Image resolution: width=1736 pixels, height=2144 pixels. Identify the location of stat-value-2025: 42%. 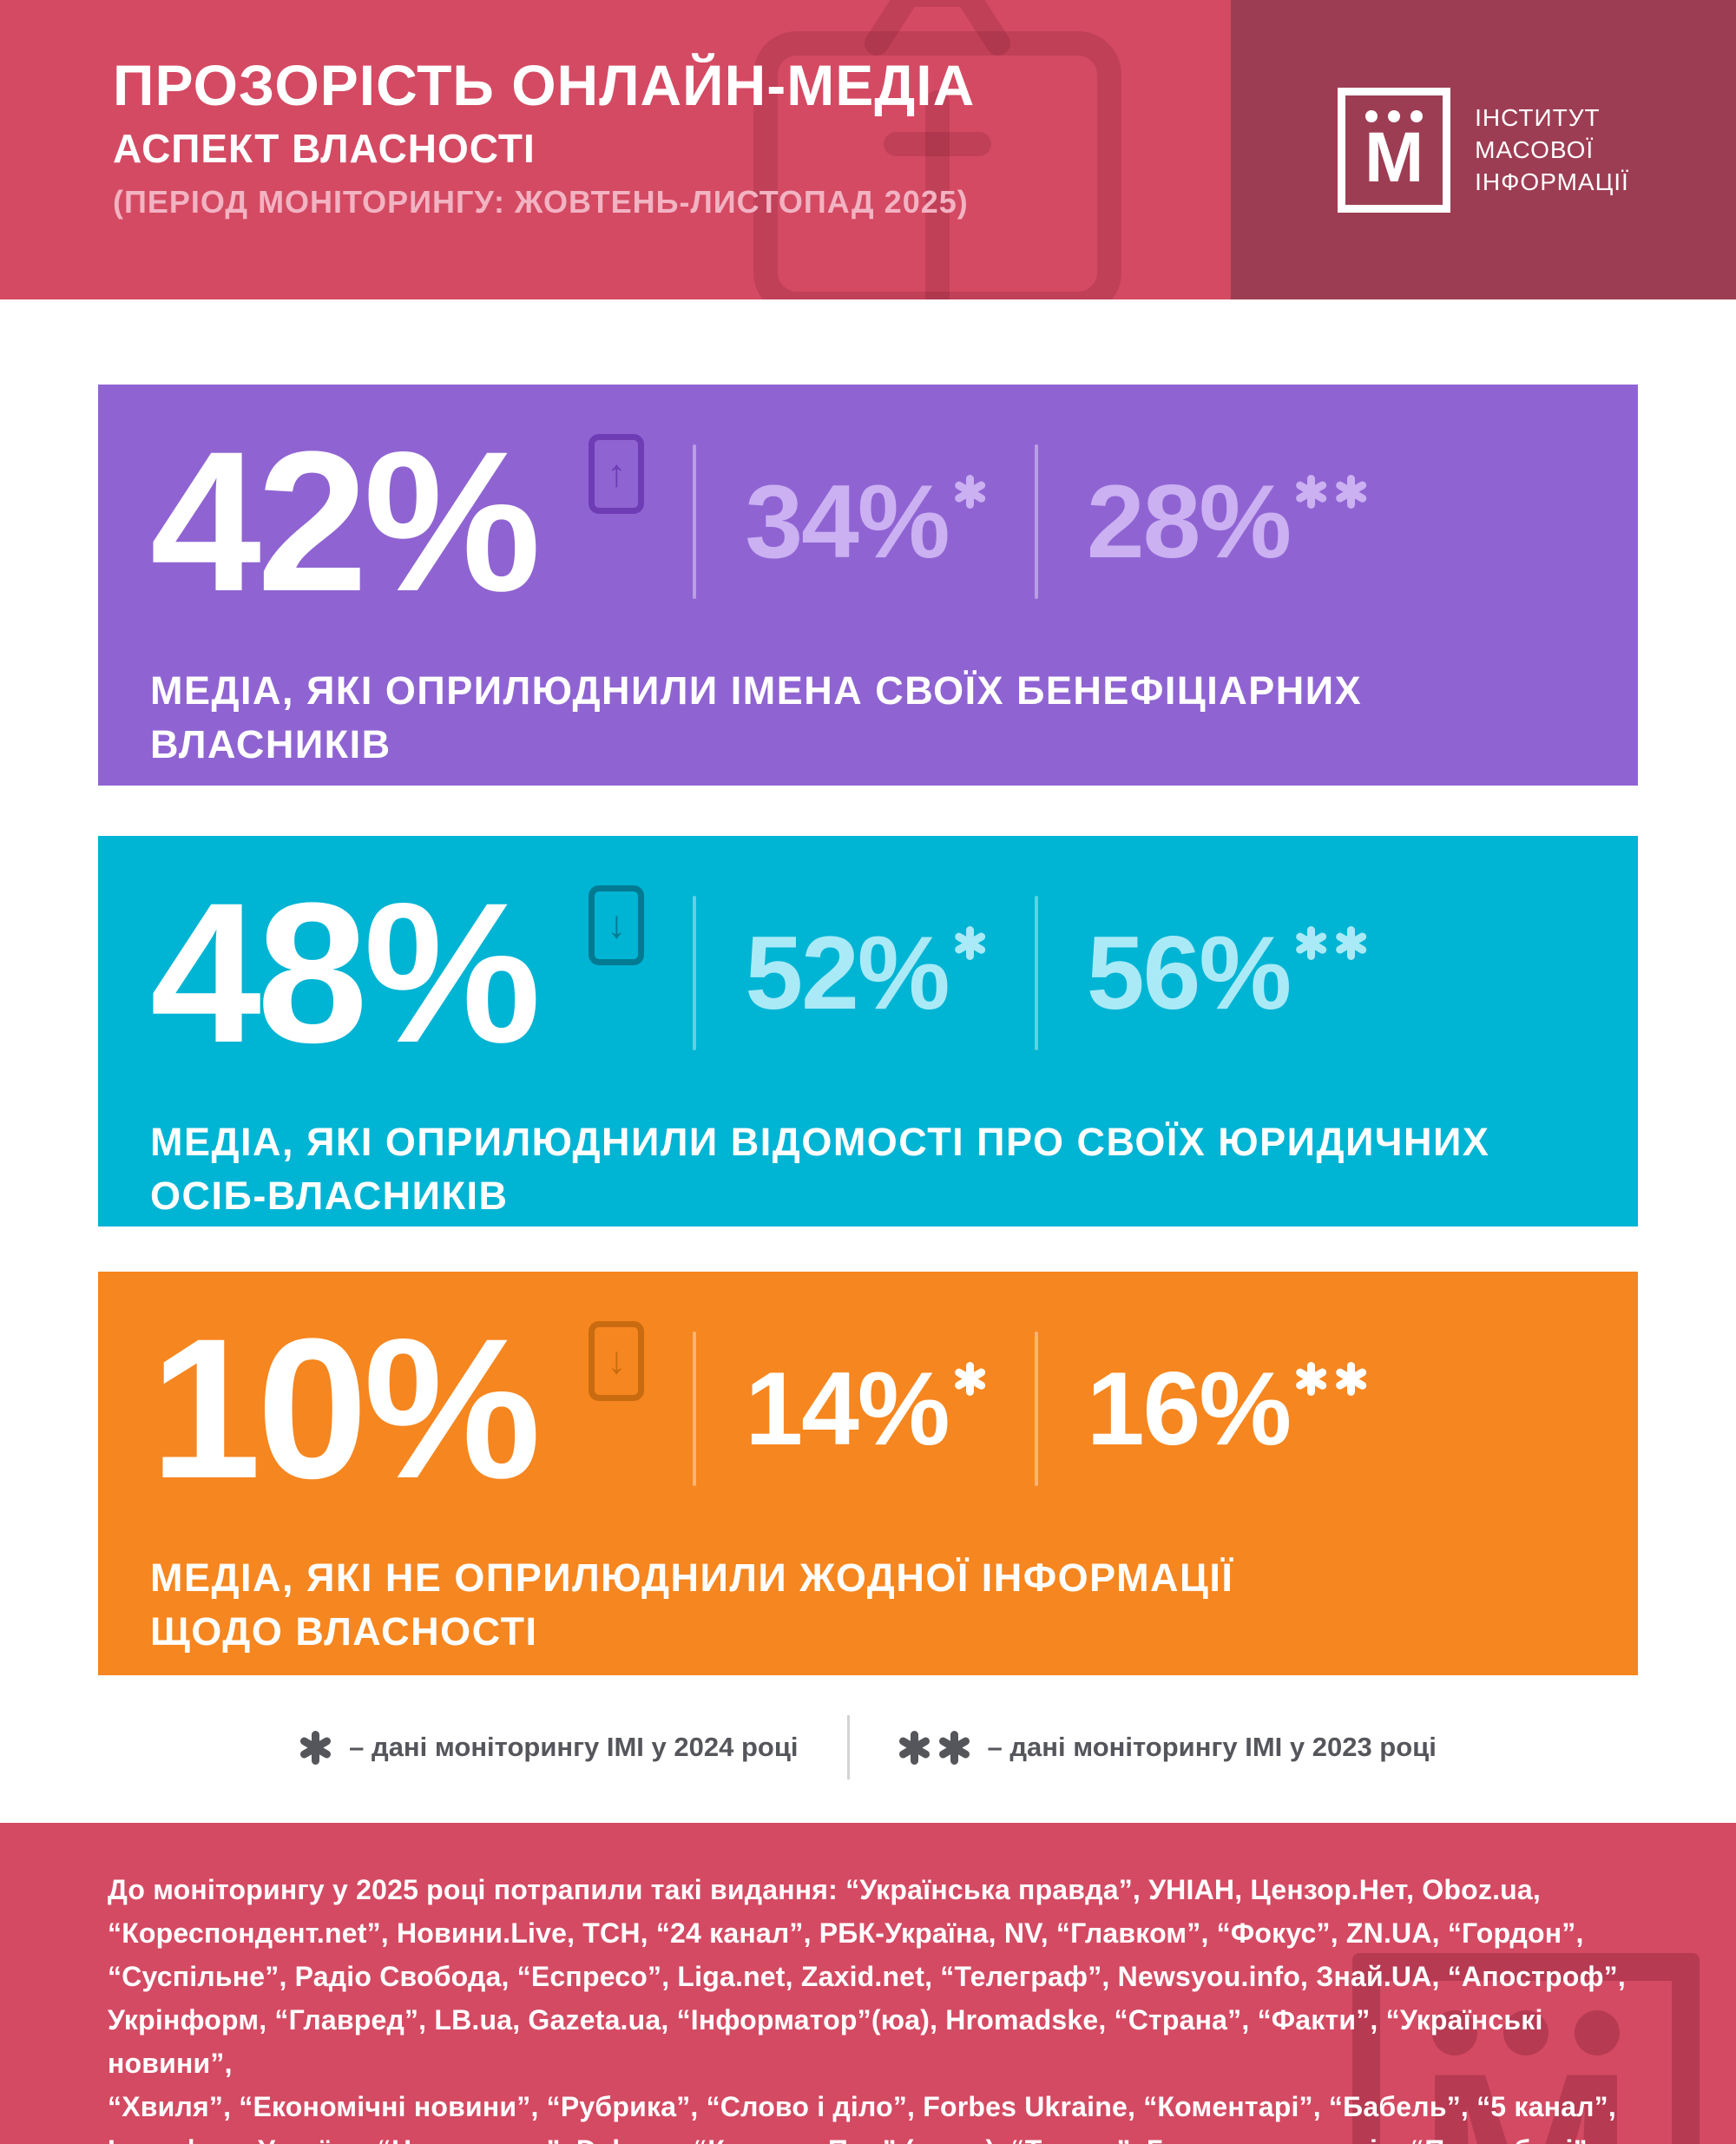
(345, 522).